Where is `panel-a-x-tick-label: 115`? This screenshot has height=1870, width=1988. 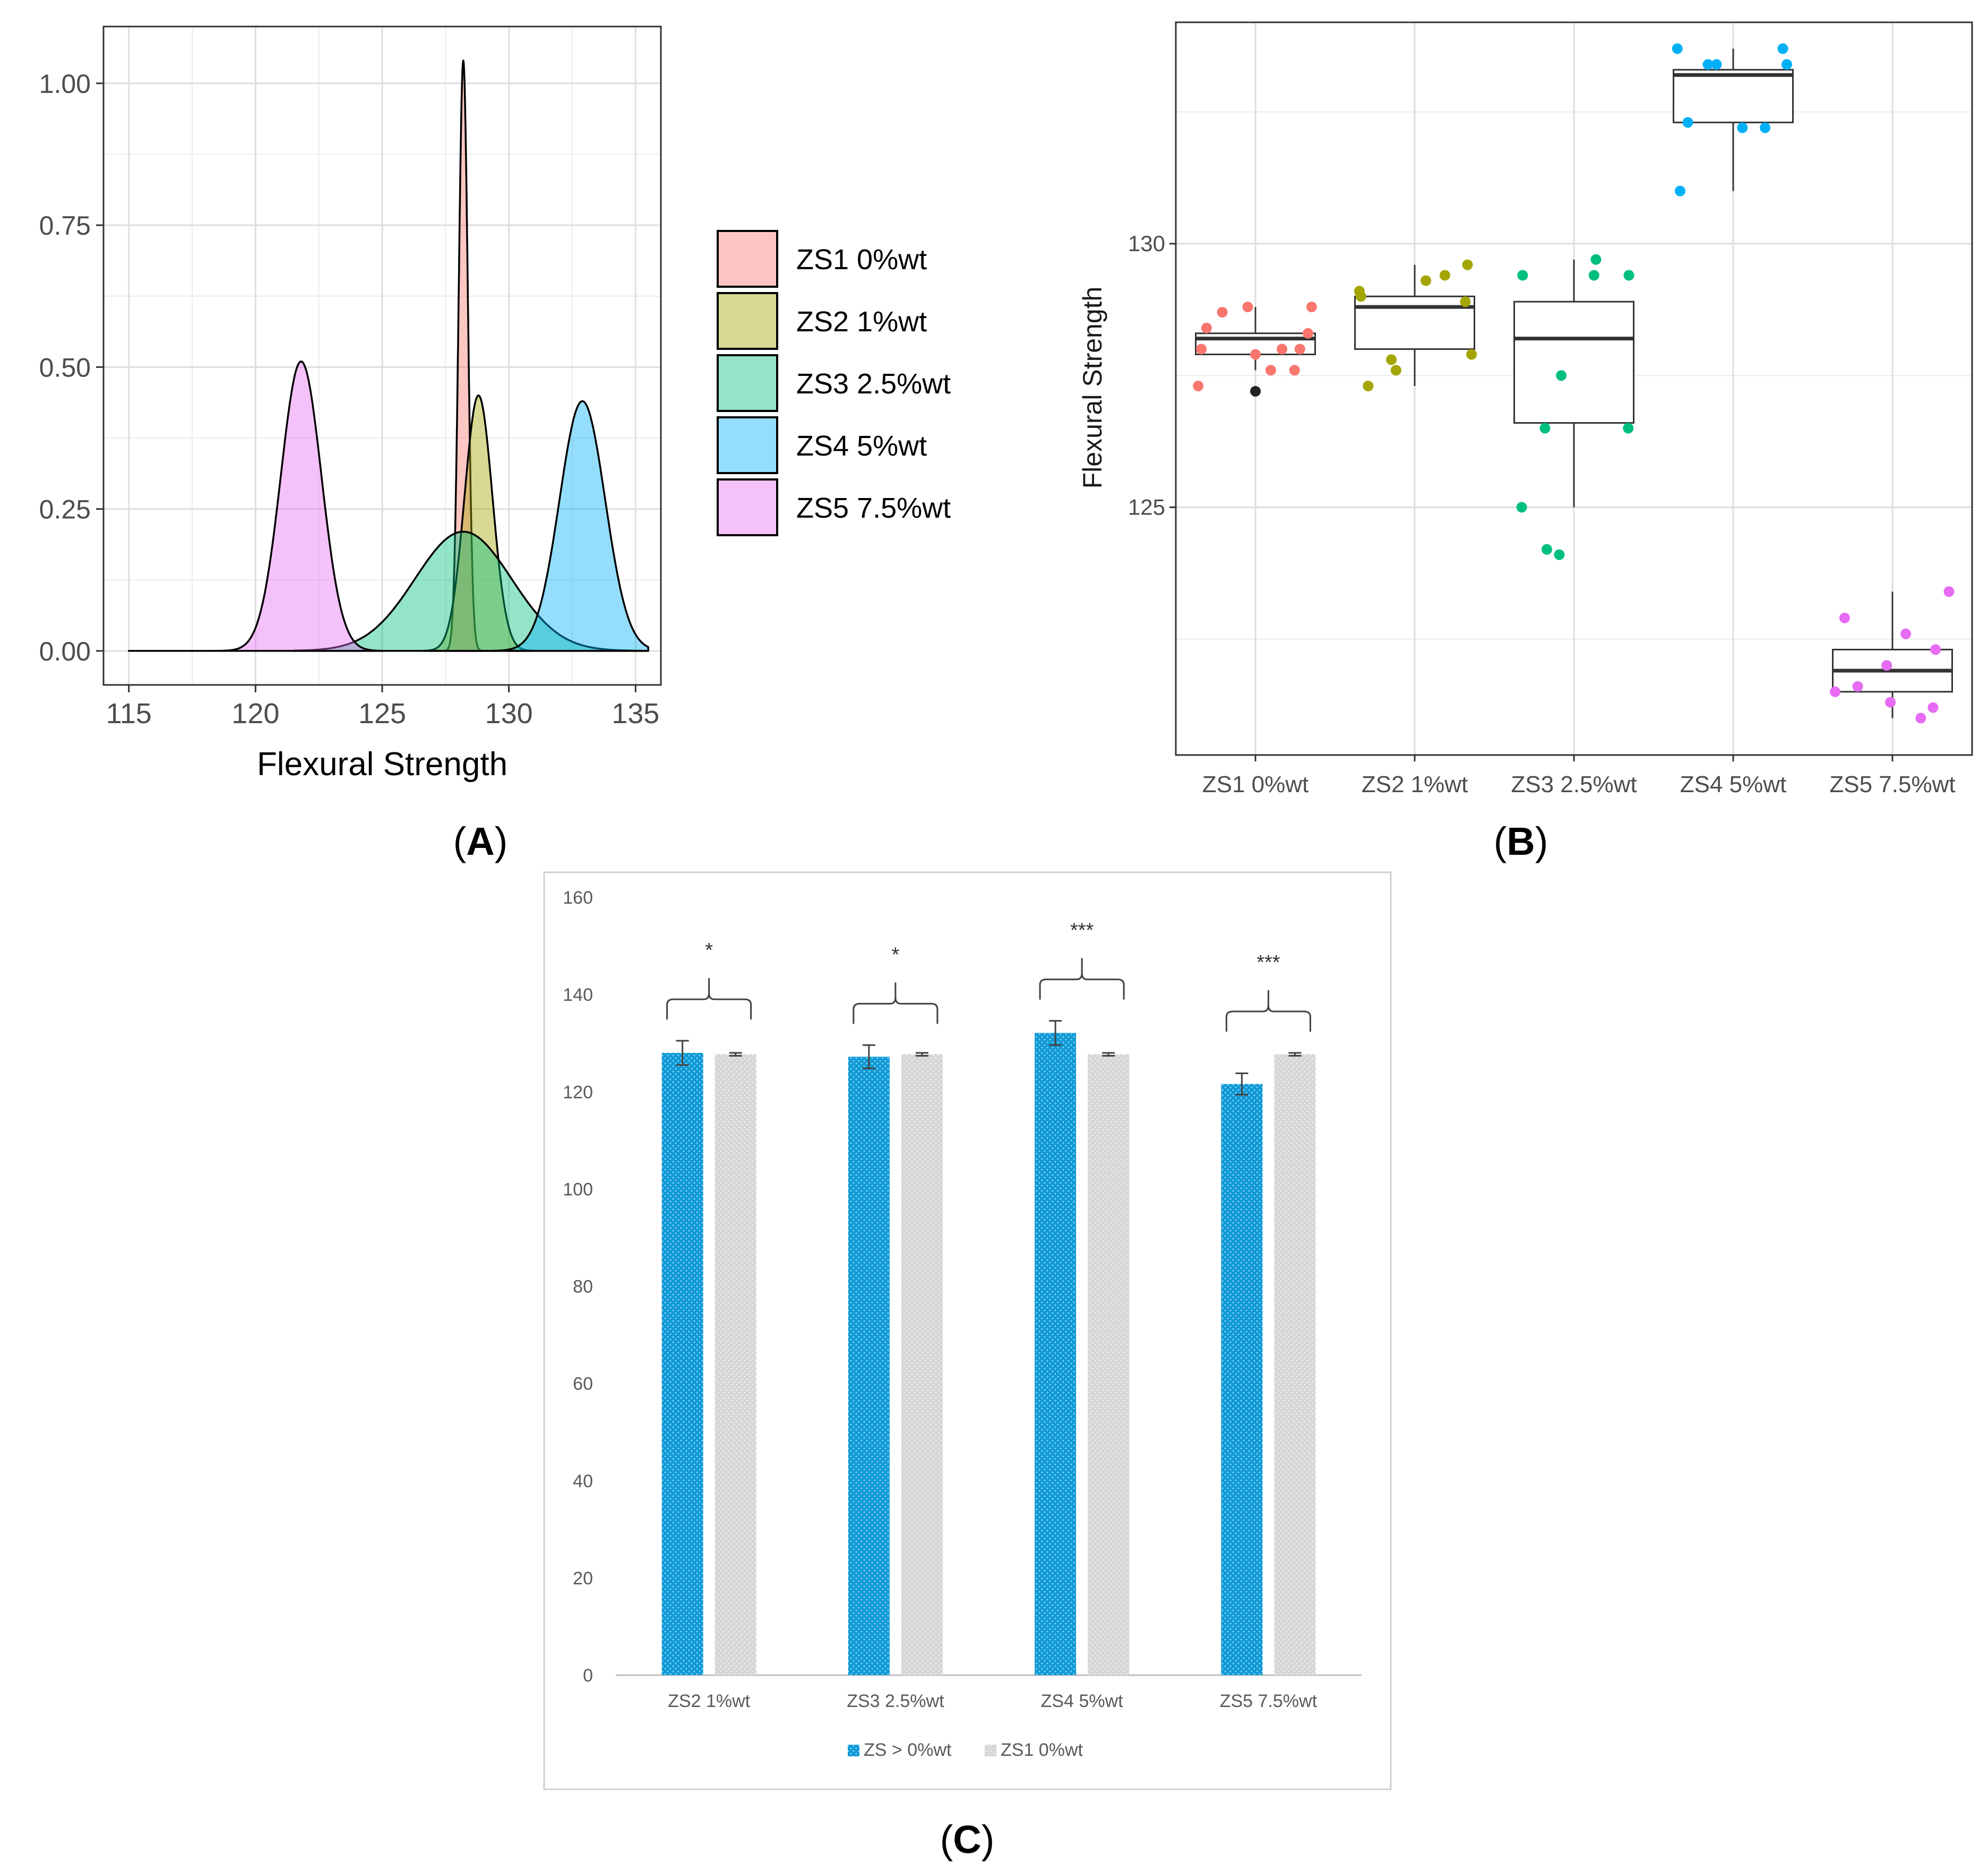 panel-a-x-tick-label: 115 is located at coordinates (129, 714).